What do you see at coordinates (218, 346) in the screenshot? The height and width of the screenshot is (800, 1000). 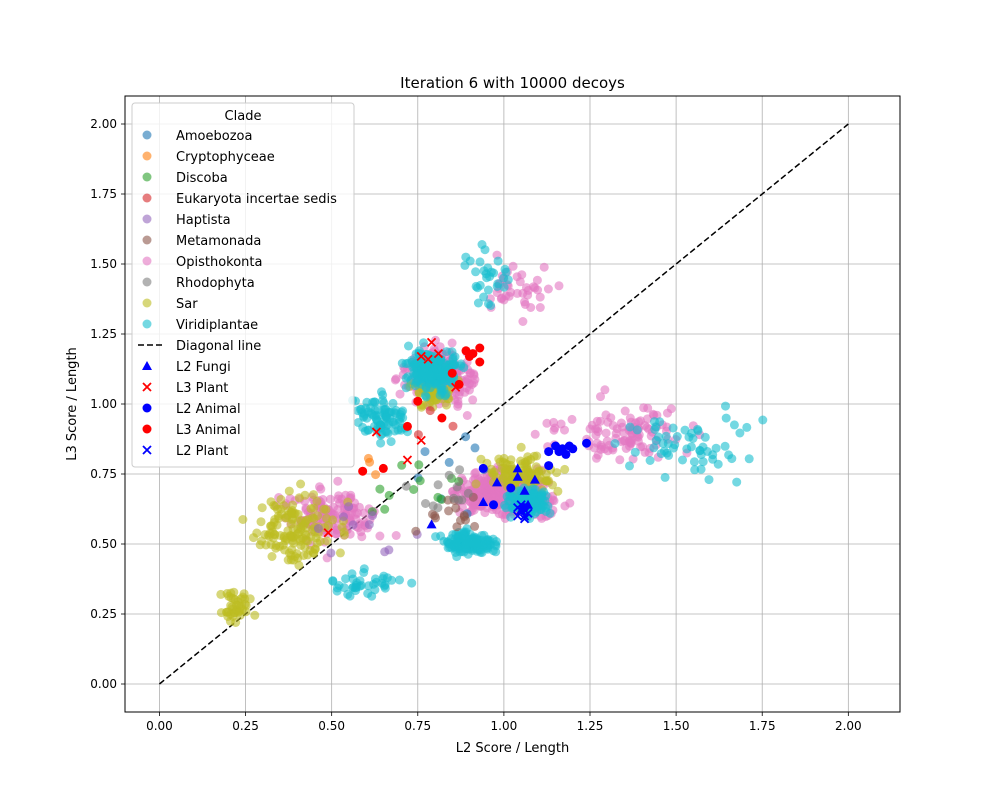 I see `legend-label: Diagonal line` at bounding box center [218, 346].